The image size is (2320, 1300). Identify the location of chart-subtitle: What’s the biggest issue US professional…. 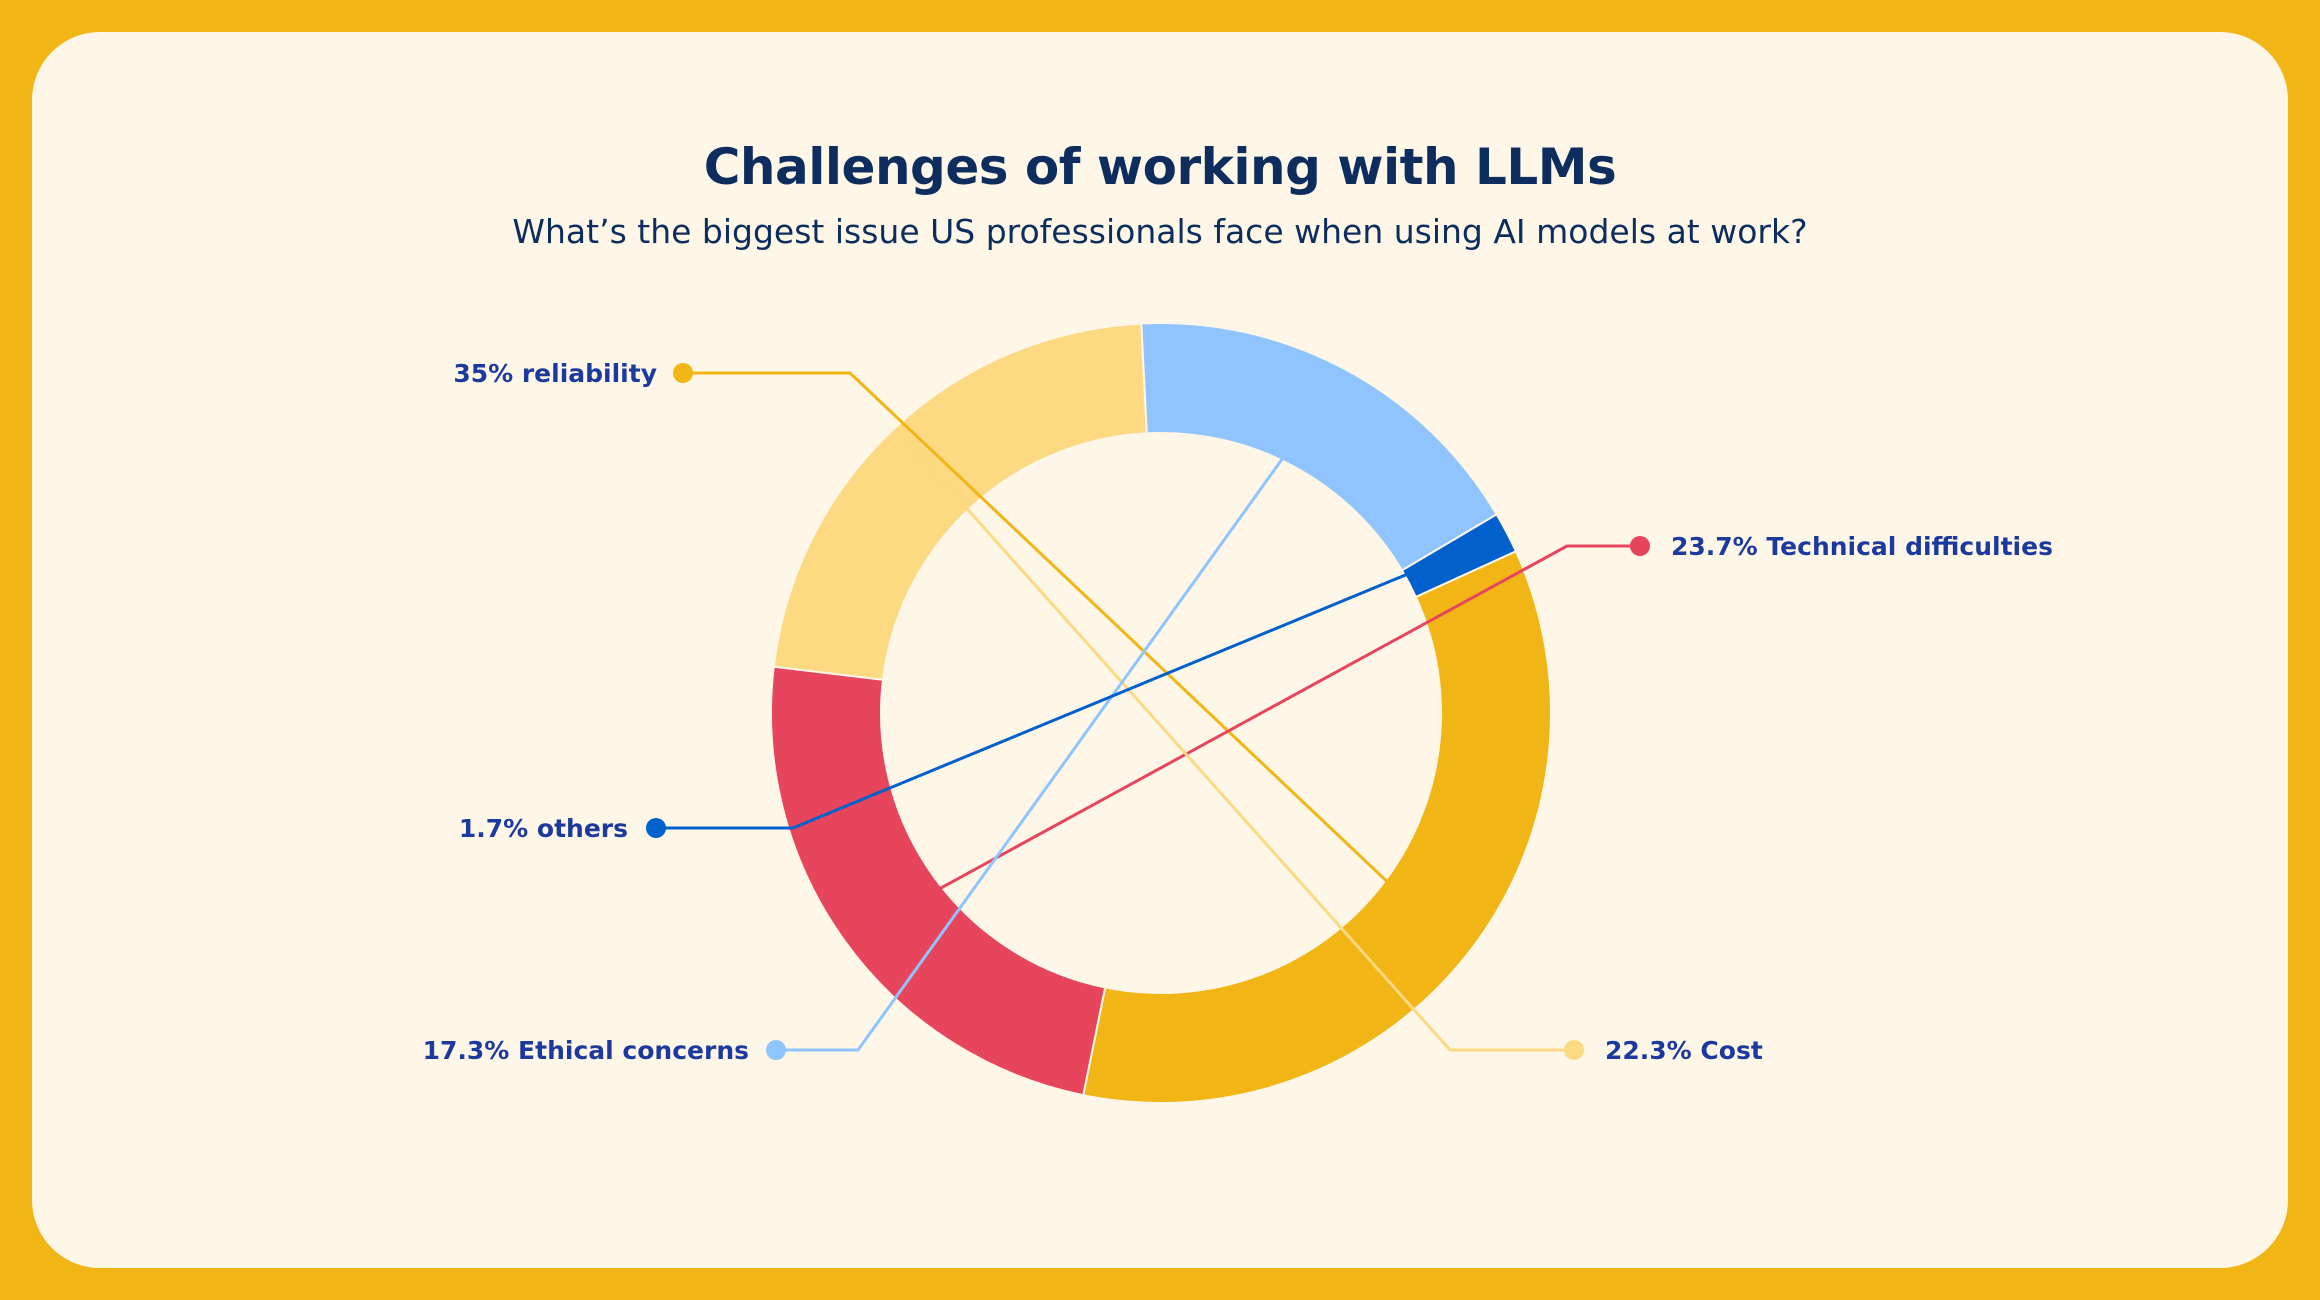
(1160, 231).